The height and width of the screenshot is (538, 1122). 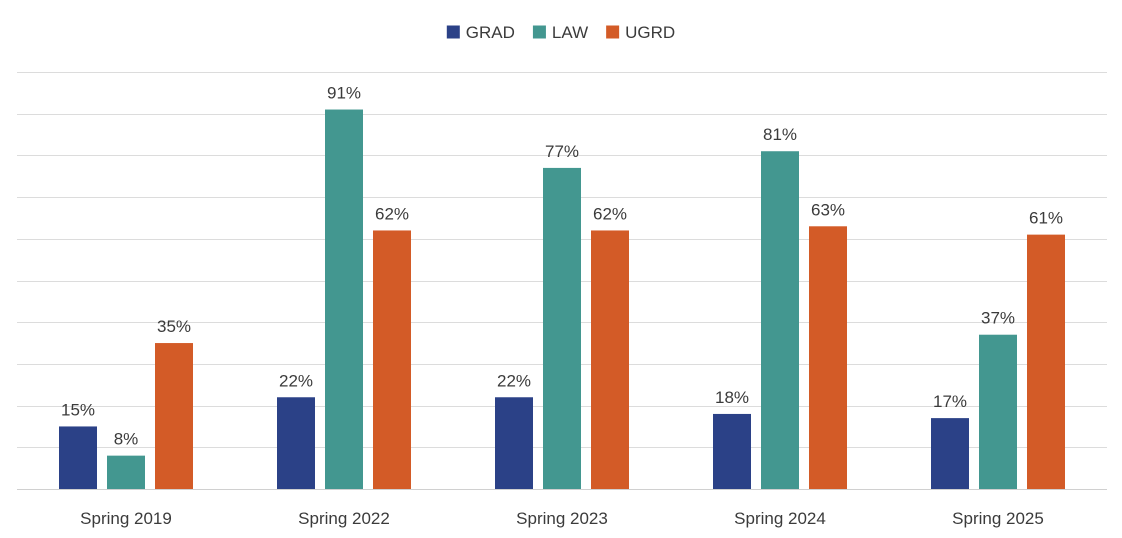 I want to click on legend-item-grad: GRAD, so click(x=480, y=32).